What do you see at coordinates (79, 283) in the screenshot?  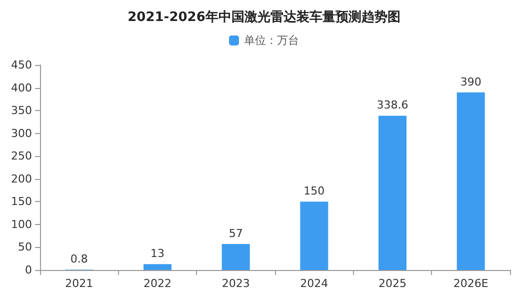 I see `x-tick-label: 2021` at bounding box center [79, 283].